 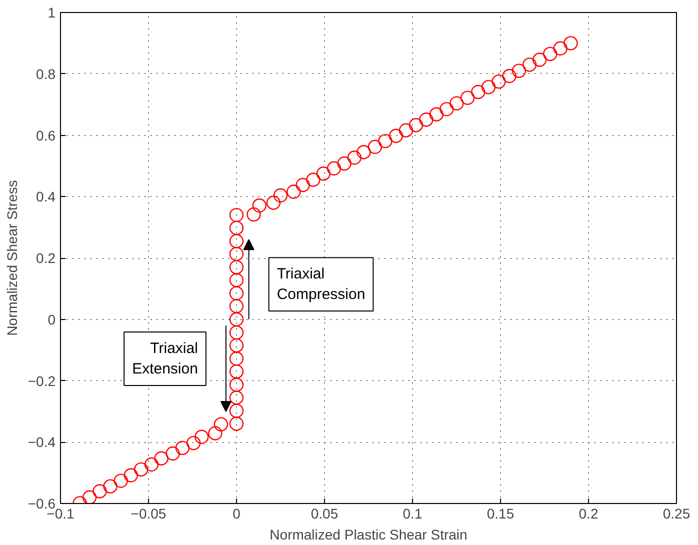 I want to click on x-tick-label: 0.1, so click(x=412, y=514).